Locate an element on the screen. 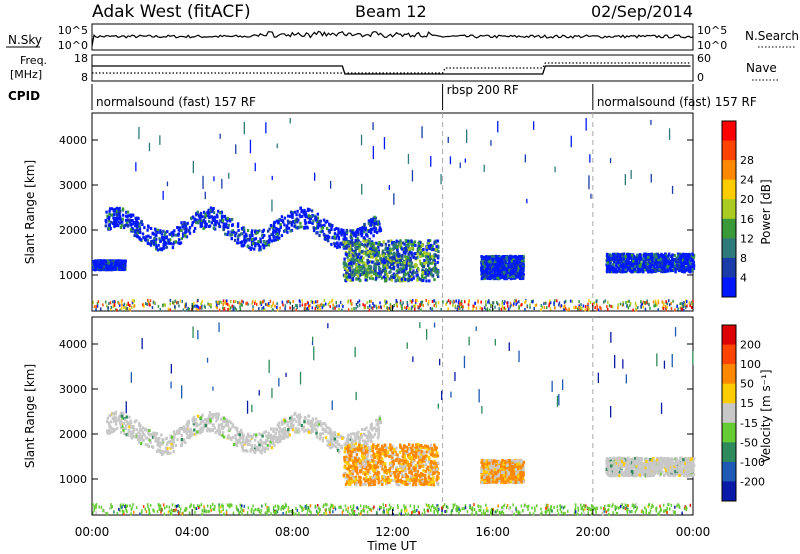 This screenshot has width=800, height=554. power-colorbar: 4 8 12 16 20 24 28 is located at coordinates (737, 209).